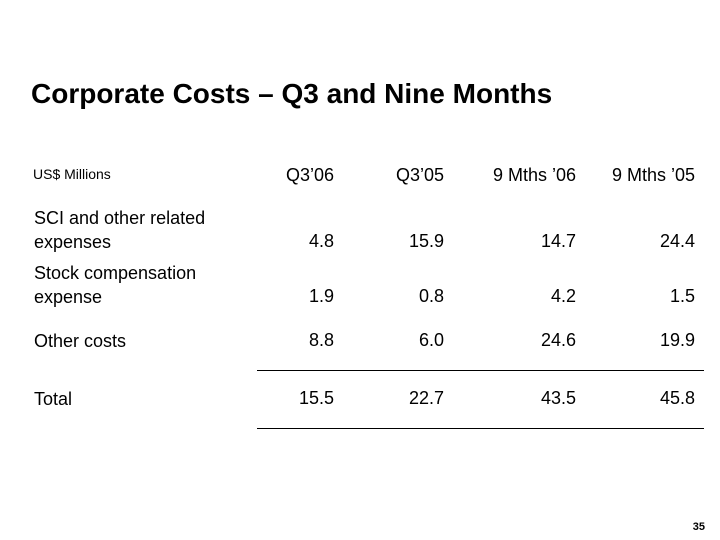 This screenshot has height=540, width=720. Describe the element at coordinates (682, 296) in the screenshot. I see `table-cell: 1.5` at that location.